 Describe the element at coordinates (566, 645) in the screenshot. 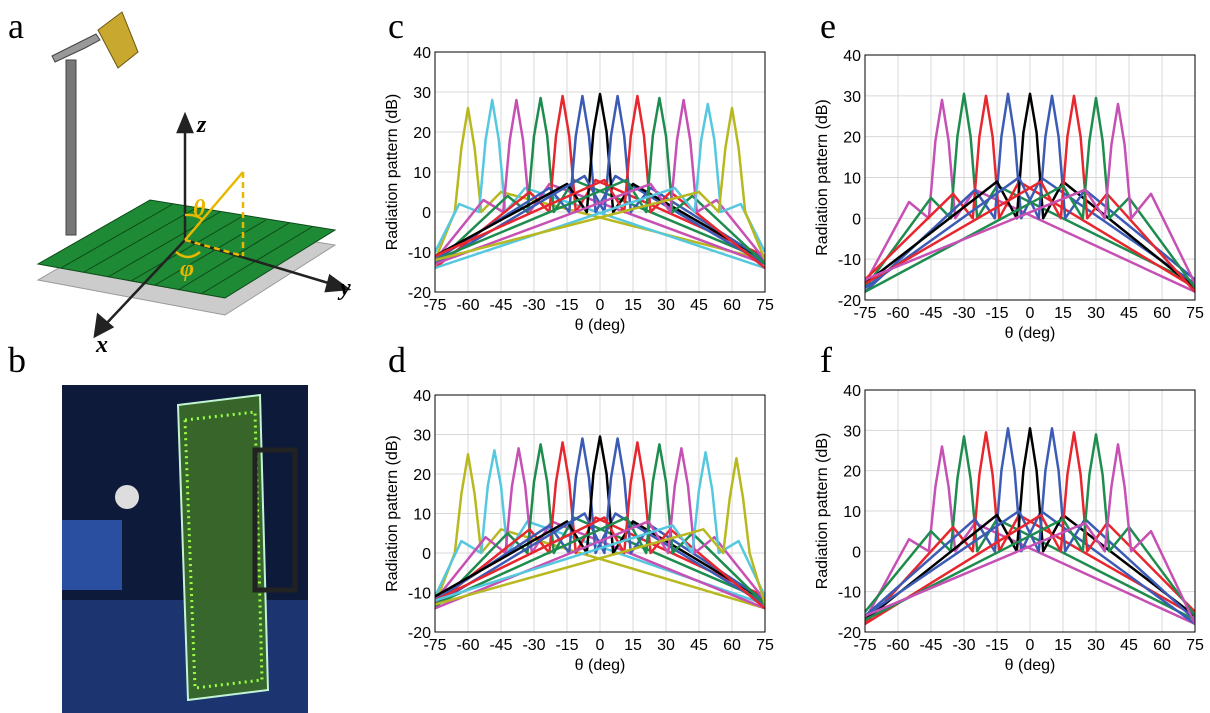

I see `x-tick-label: -15` at that location.